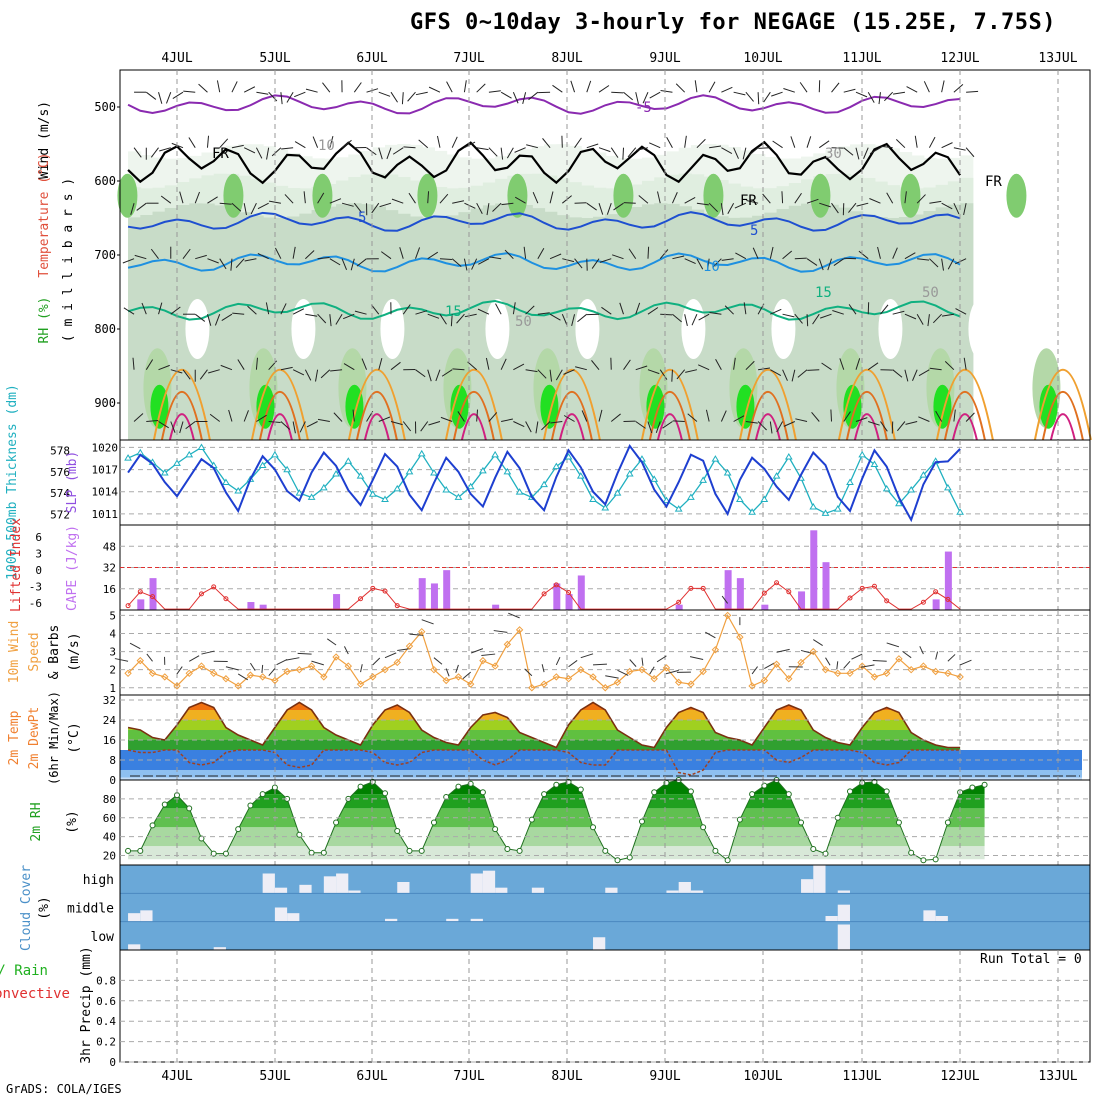 The width and height of the screenshot is (1100, 1100). I want to click on cloud-level-label: low, so click(103, 937).